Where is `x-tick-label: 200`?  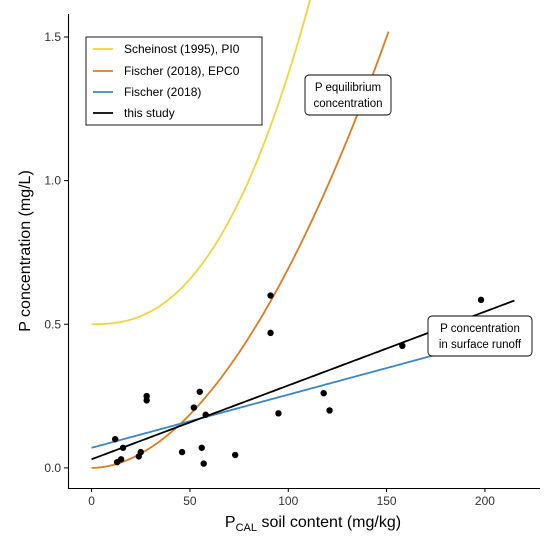 x-tick-label: 200 is located at coordinates (485, 501).